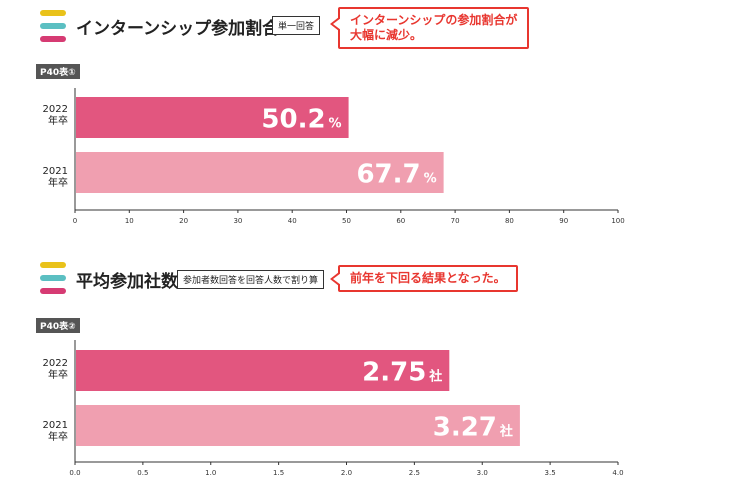 The width and height of the screenshot is (743, 492). What do you see at coordinates (465, 428) in the screenshot?
I see `chart2-value-label-2021: 3.27` at bounding box center [465, 428].